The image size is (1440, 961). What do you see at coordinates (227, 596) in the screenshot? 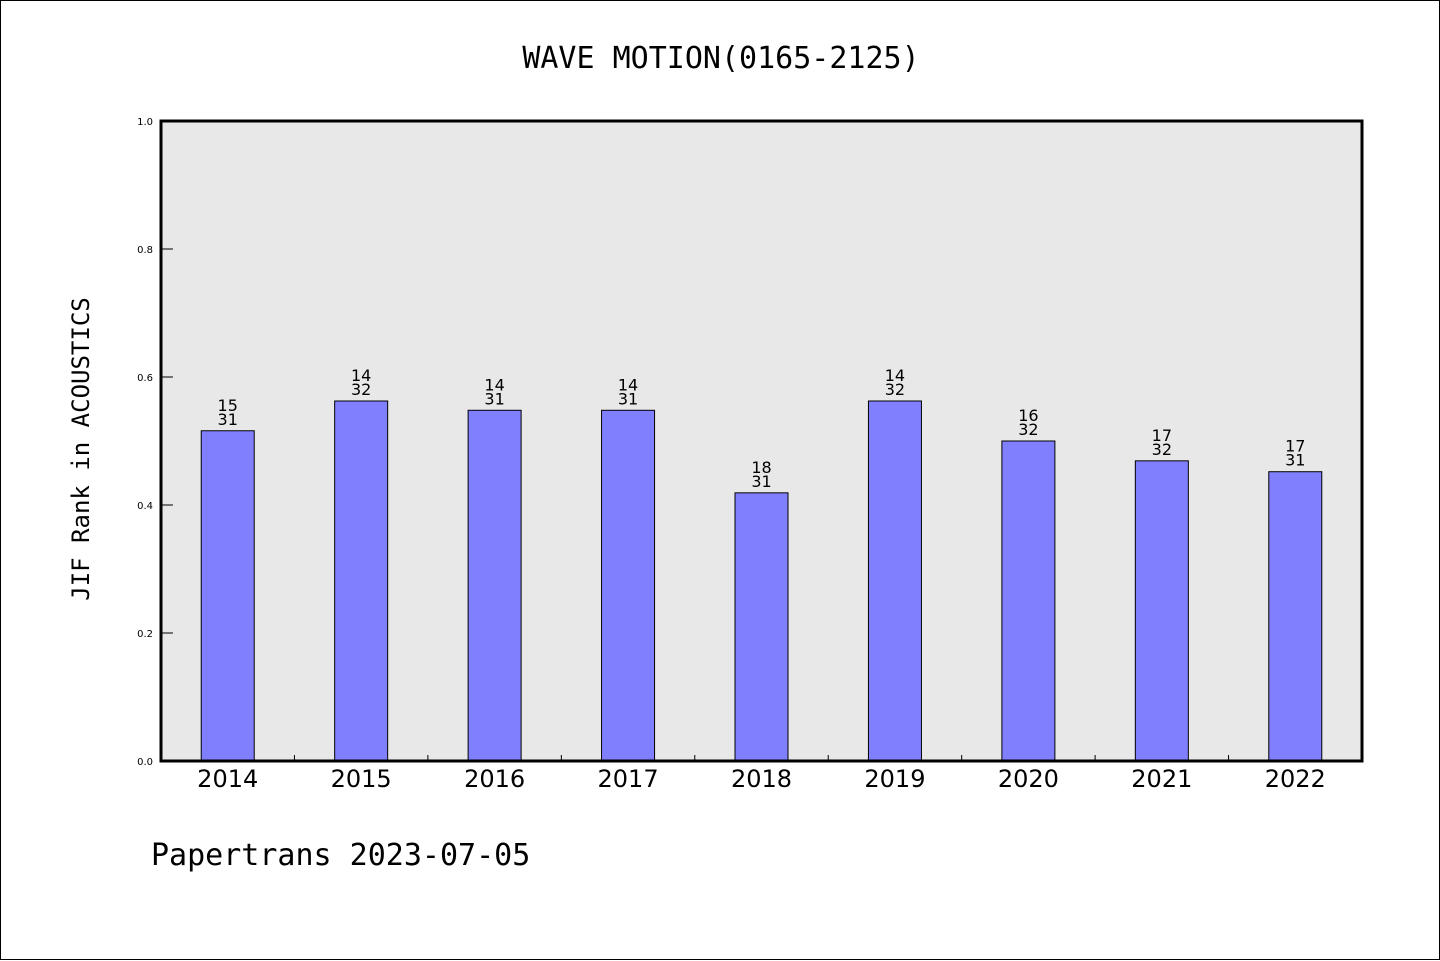
I see `bar-2014` at bounding box center [227, 596].